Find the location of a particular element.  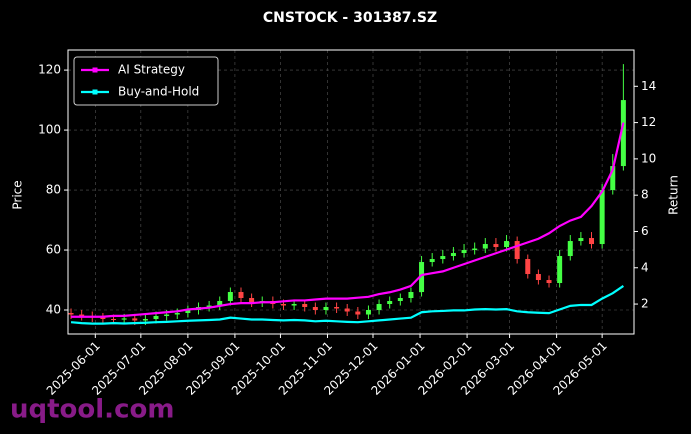

return-line is located at coordinates (347, 305).